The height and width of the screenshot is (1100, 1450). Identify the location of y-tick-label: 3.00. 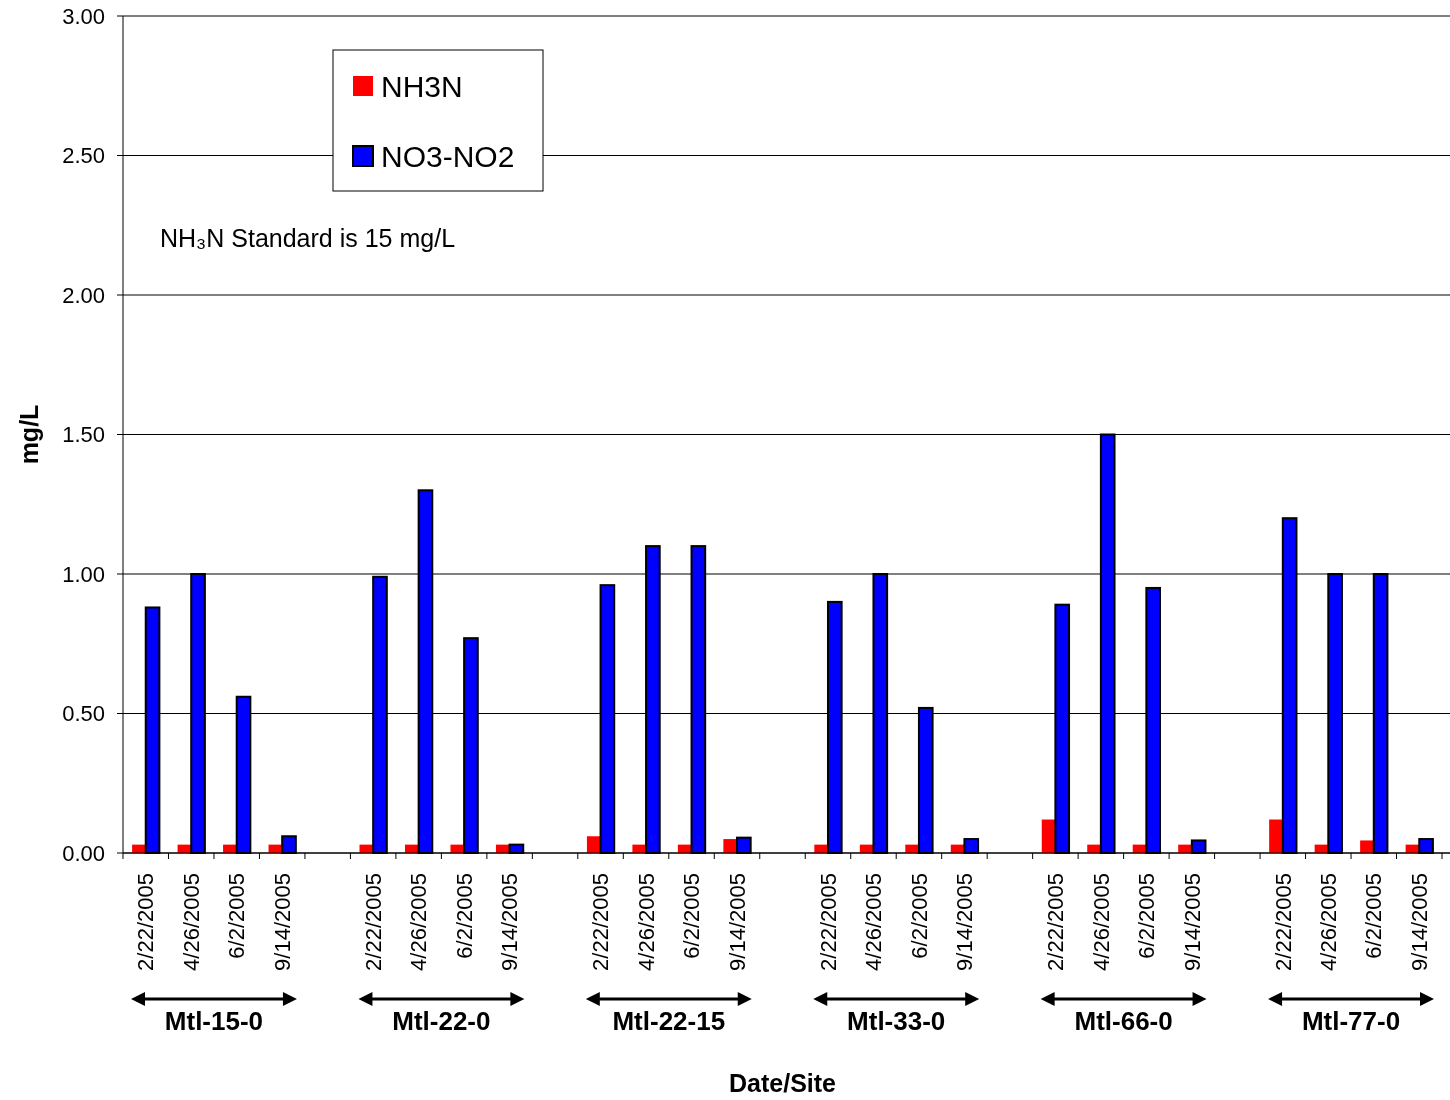
(83, 16).